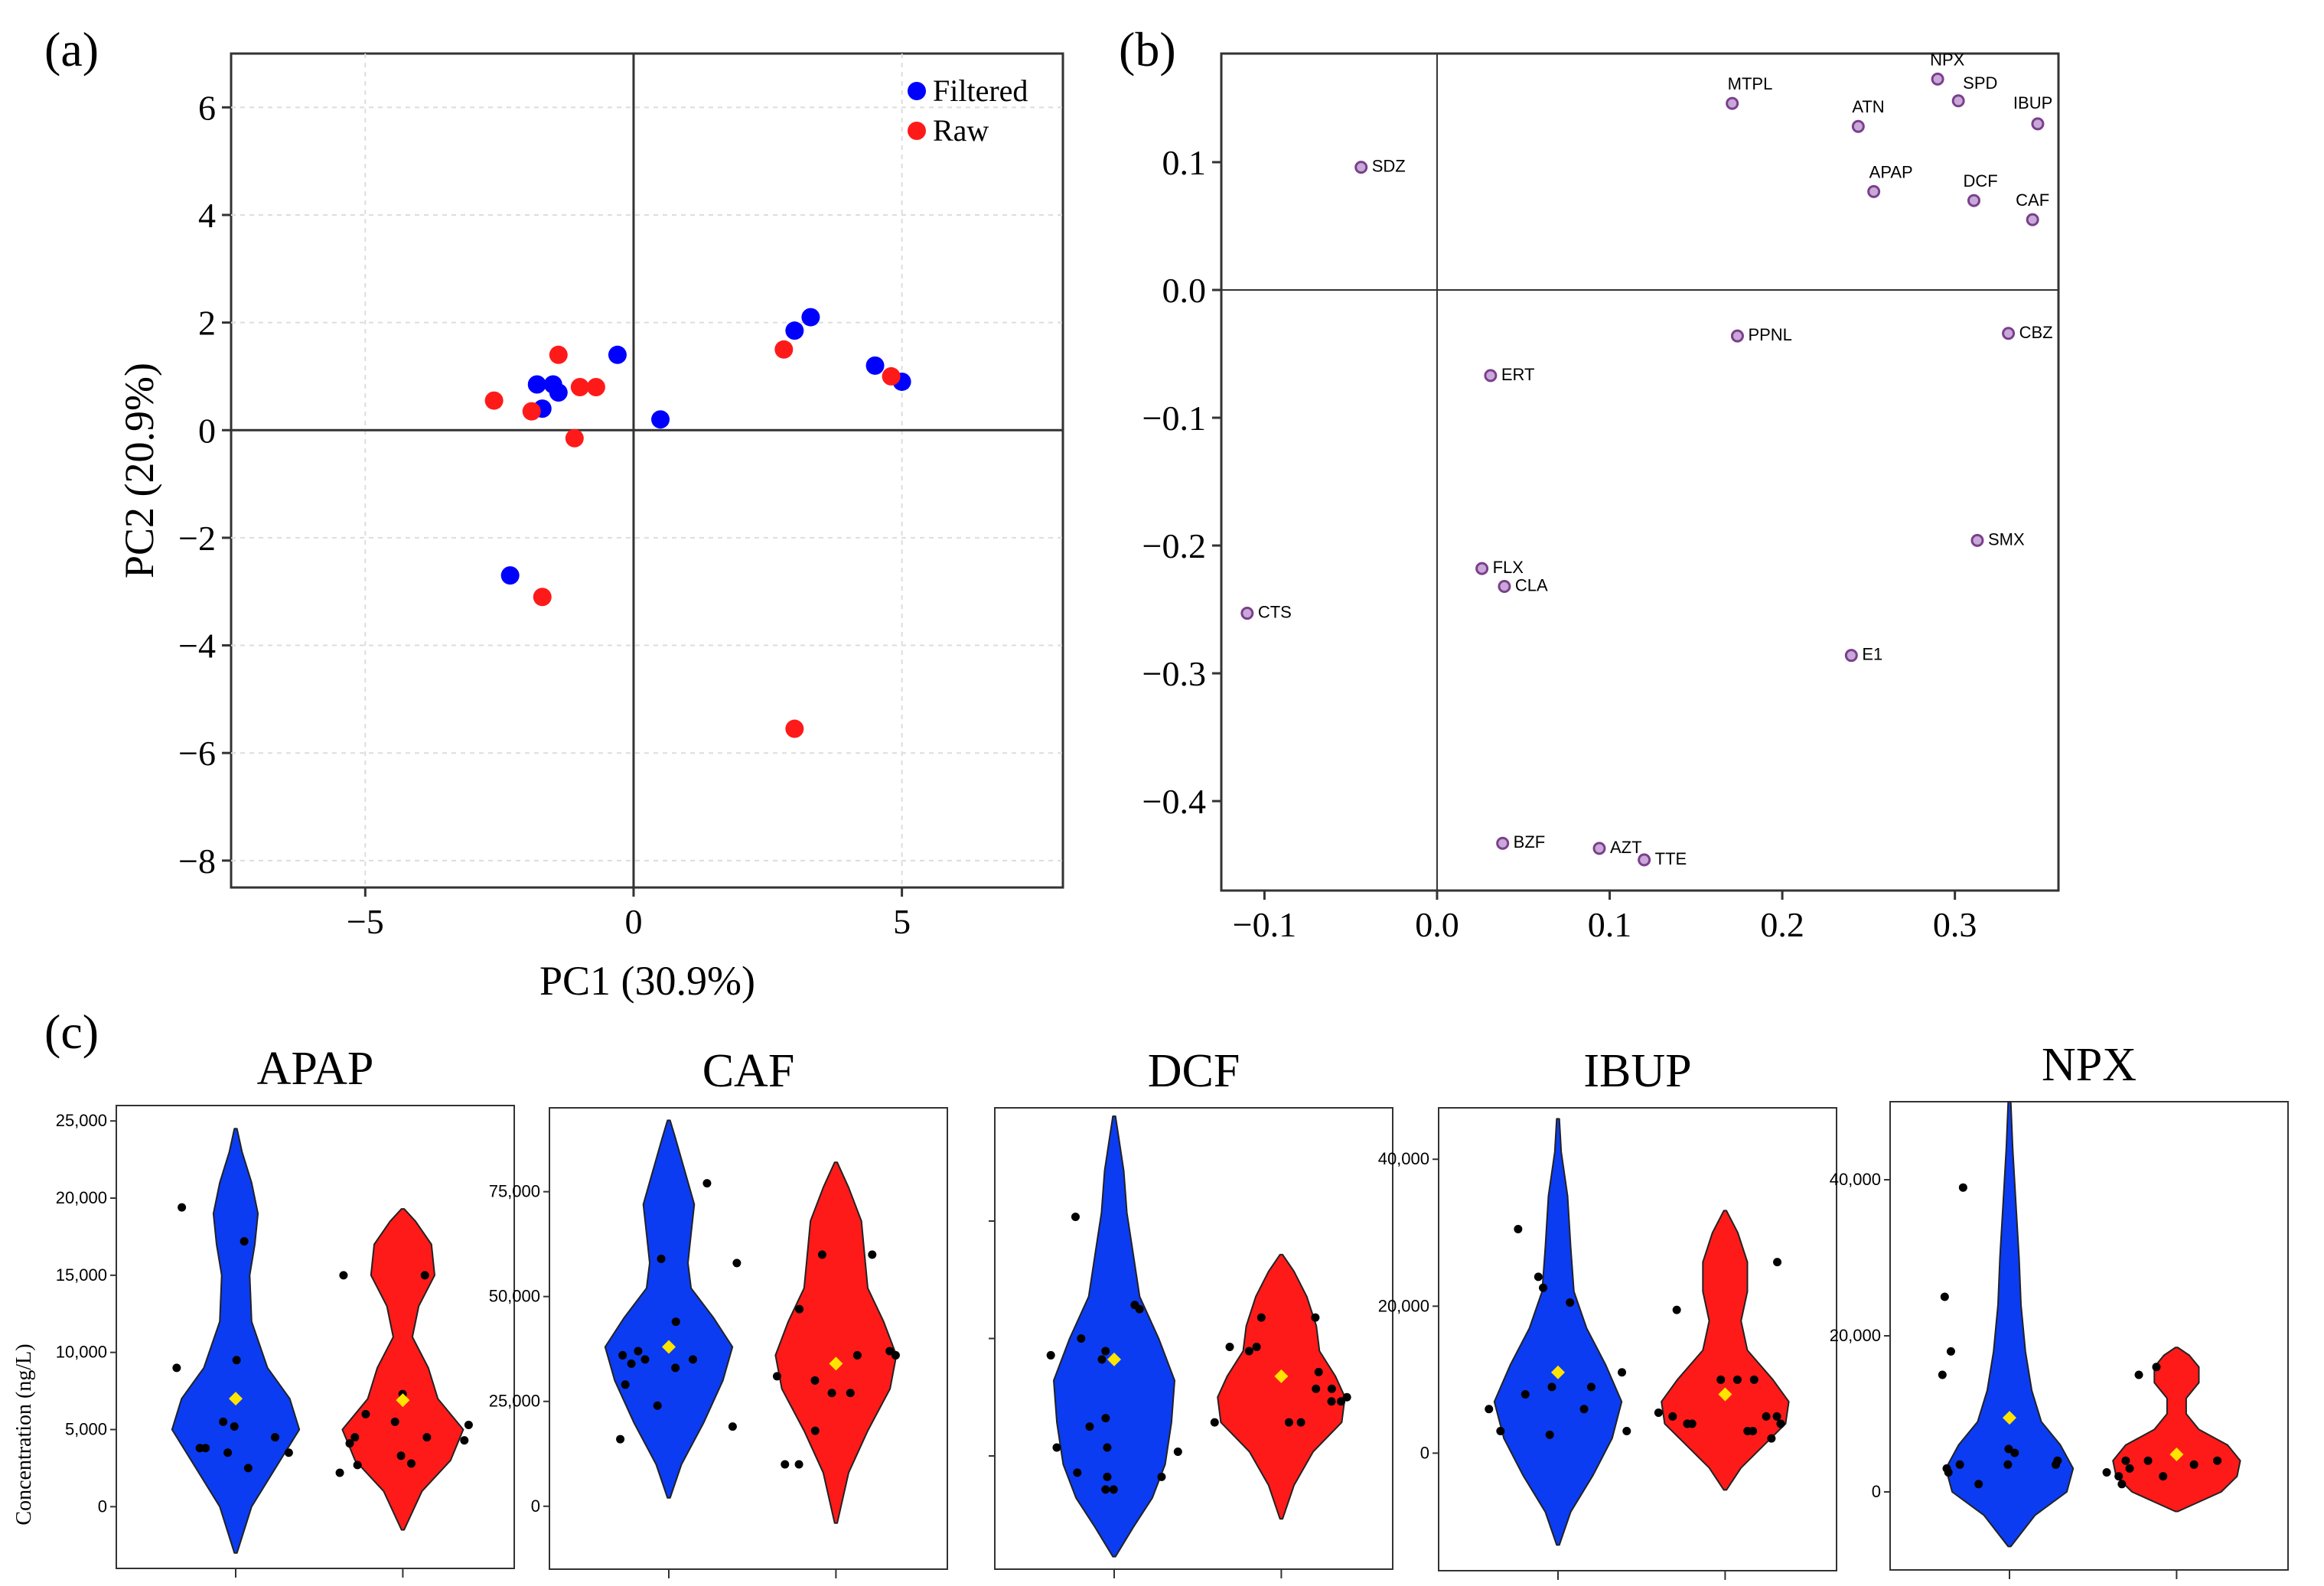 This screenshot has height=1586, width=2324. Describe the element at coordinates (1531, 584) in the screenshot. I see `loading-label: CLA` at that location.